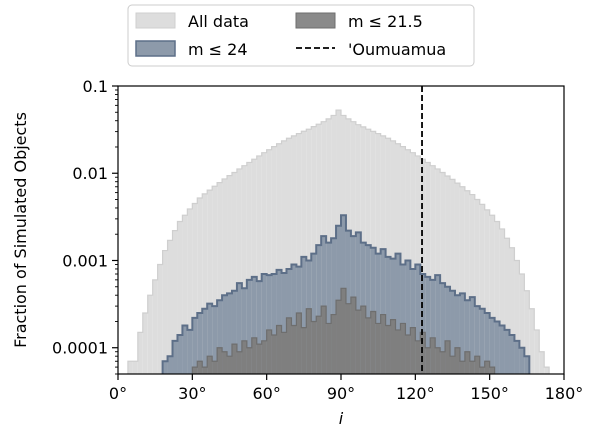  What do you see at coordinates (341, 393) in the screenshot?
I see `x-tick-label: 90°` at bounding box center [341, 393].